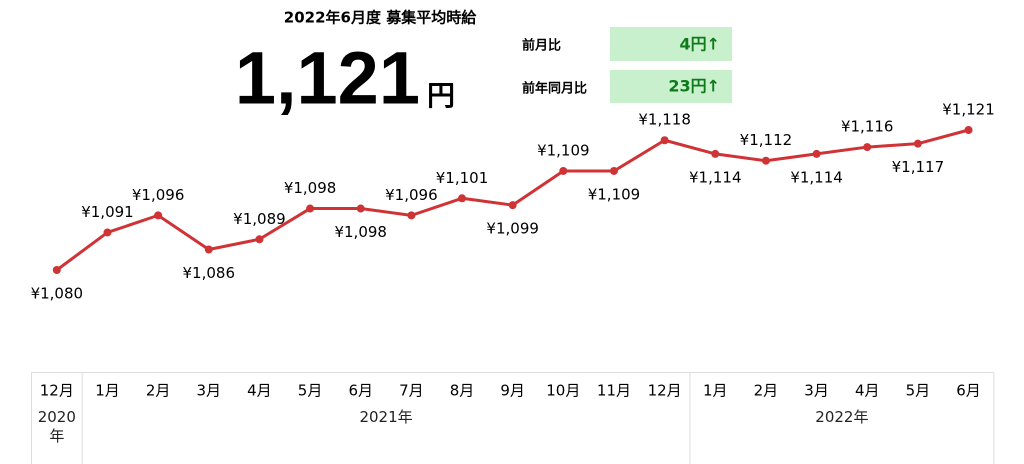 Image resolution: width=1024 pixels, height=464 pixels. Describe the element at coordinates (56, 426) in the screenshot. I see `year-label: 2020年` at that location.